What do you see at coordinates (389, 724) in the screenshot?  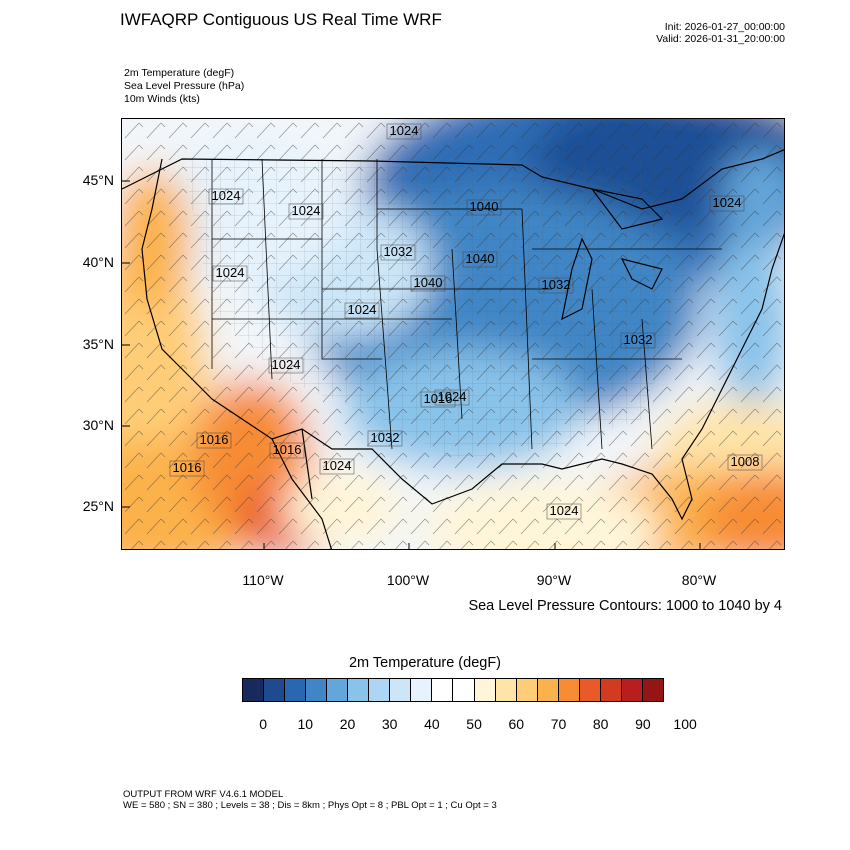 I see `colorbar-tick-label: 30` at bounding box center [389, 724].